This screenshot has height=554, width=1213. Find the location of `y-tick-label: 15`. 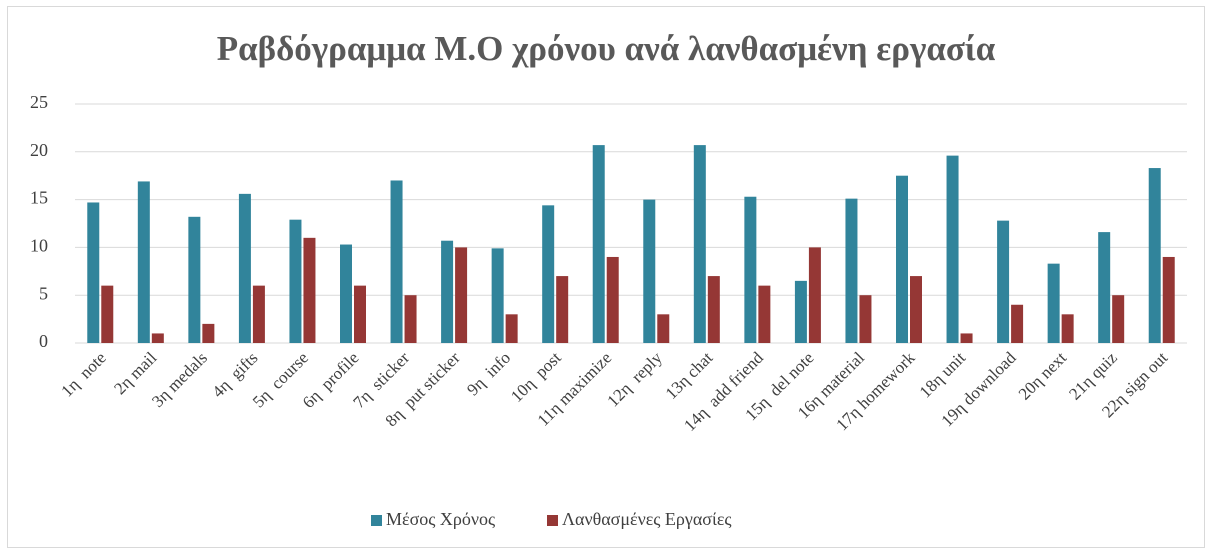

y-tick-label: 15 is located at coordinates (39, 198).